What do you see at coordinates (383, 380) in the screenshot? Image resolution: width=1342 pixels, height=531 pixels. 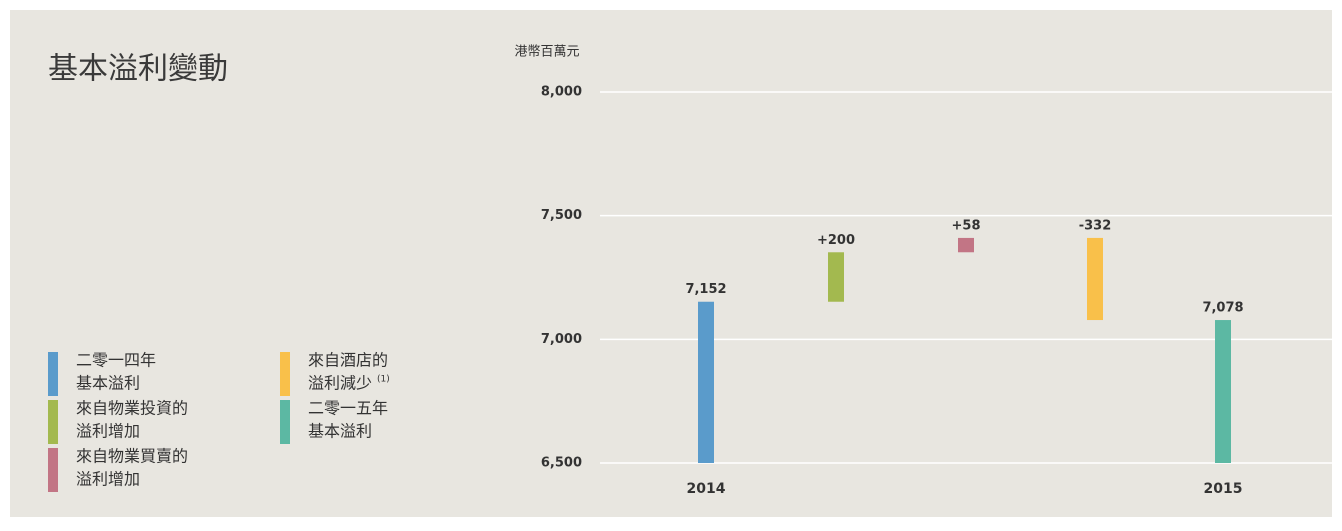 I see `legend-note: (1)` at bounding box center [383, 380].